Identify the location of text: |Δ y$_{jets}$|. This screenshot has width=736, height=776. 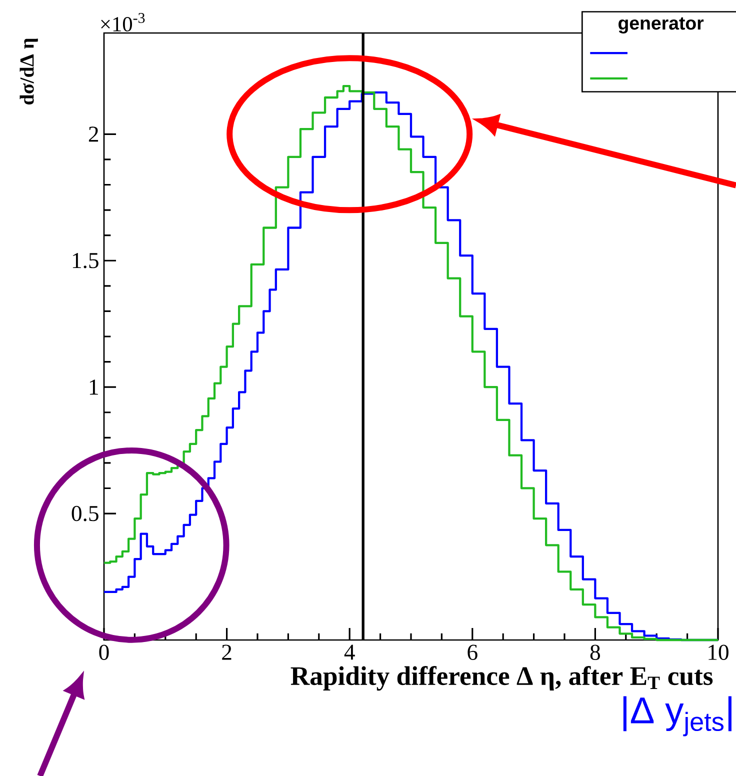
(677, 716).